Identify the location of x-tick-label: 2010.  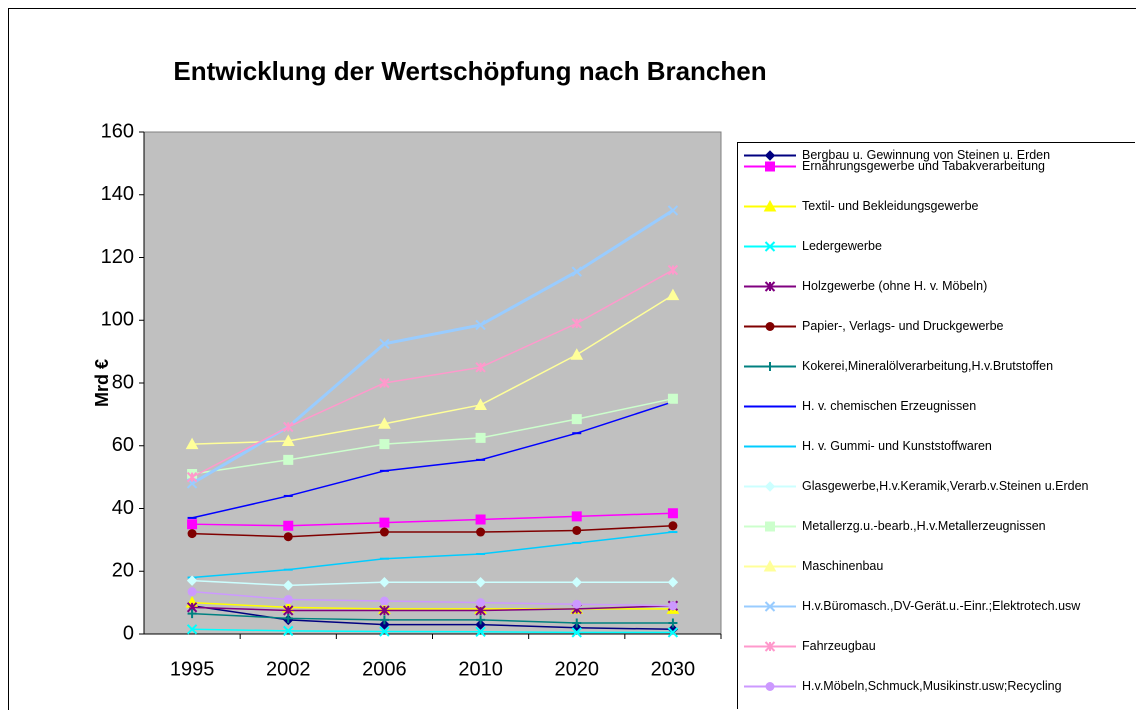
(480, 669).